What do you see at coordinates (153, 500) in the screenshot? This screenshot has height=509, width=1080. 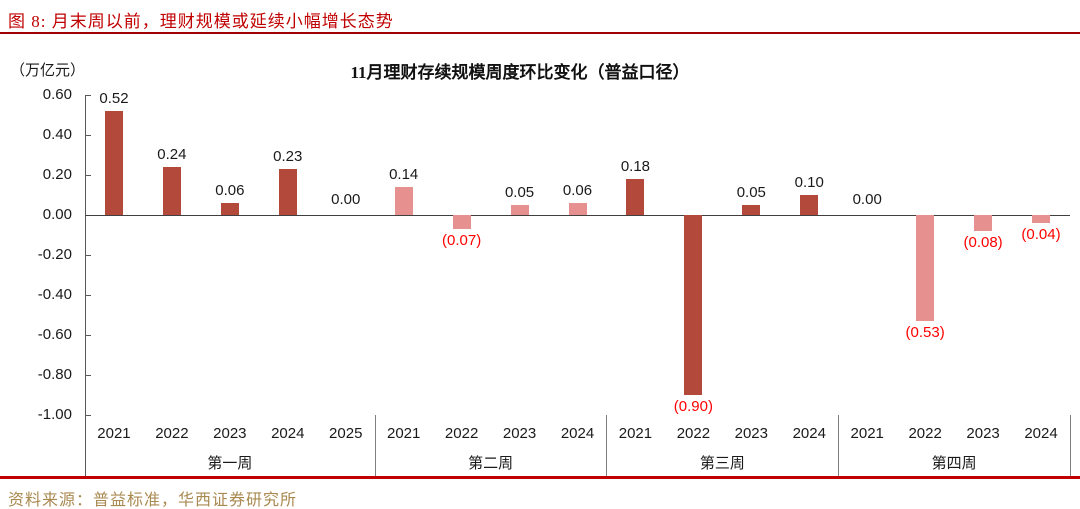 I see `data-source-note: 资料来源：普益标准，华西证券研究所` at bounding box center [153, 500].